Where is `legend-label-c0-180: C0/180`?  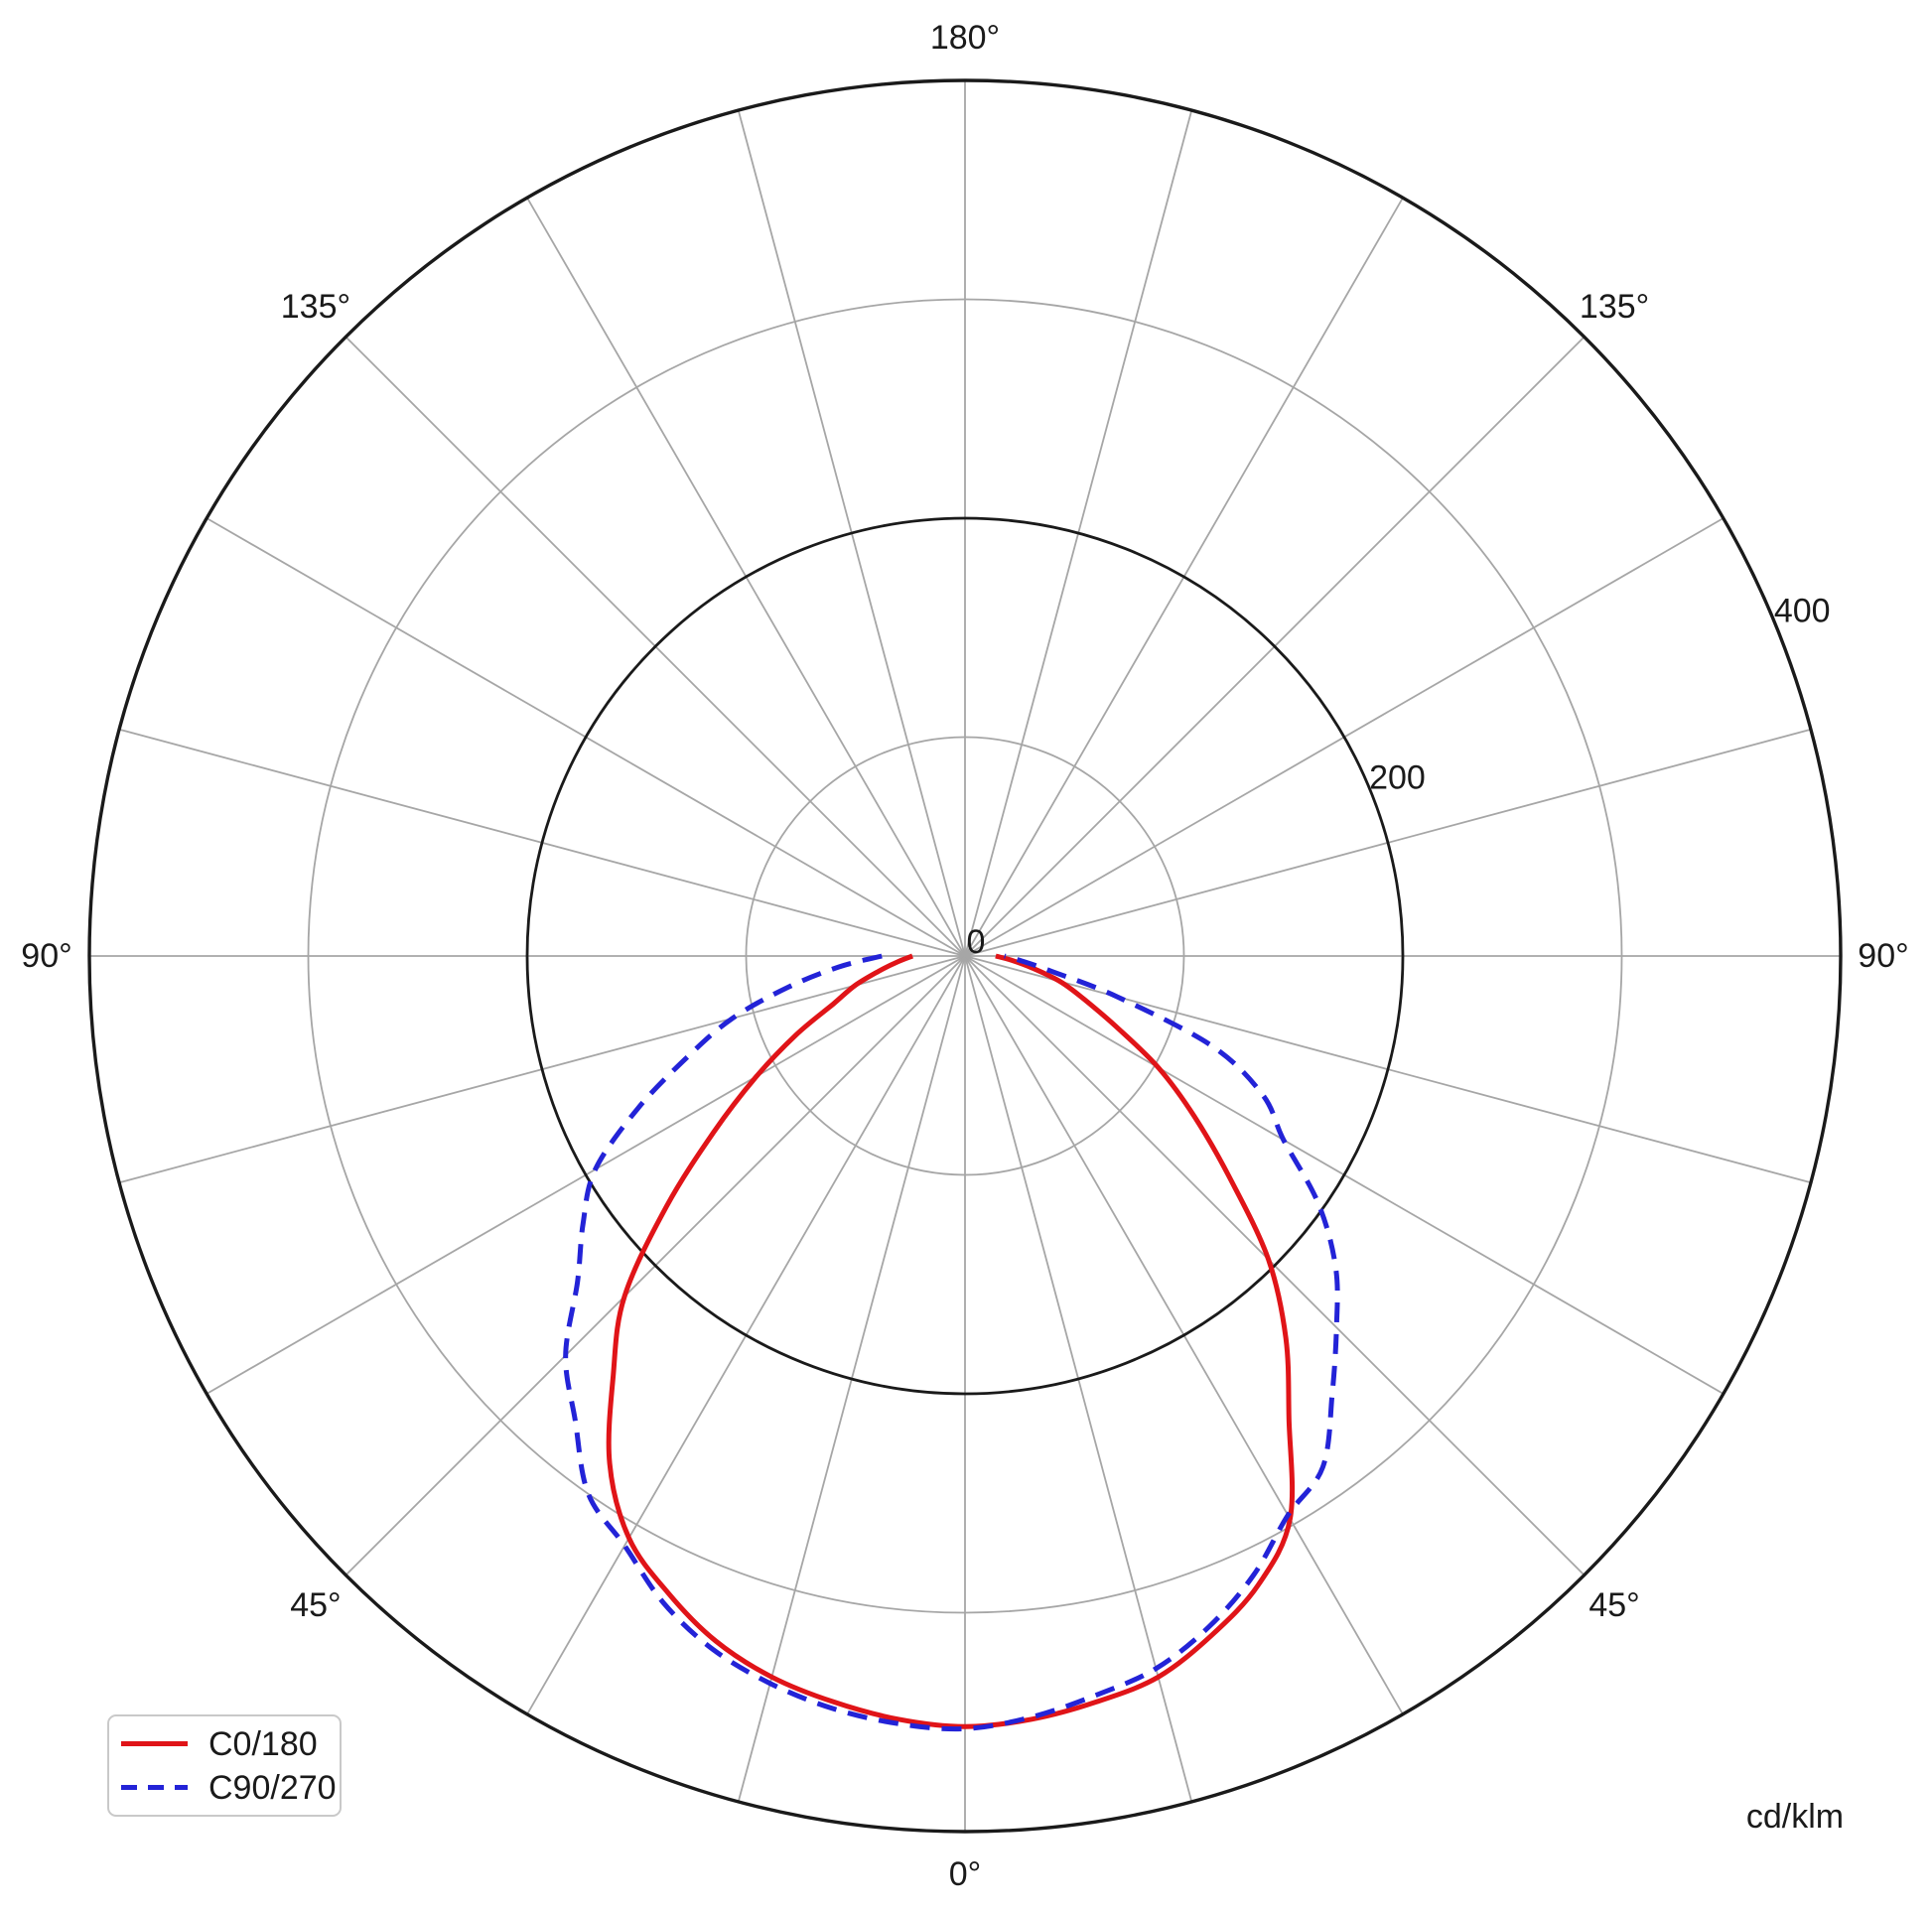 legend-label-c0-180: C0/180 is located at coordinates (263, 1743).